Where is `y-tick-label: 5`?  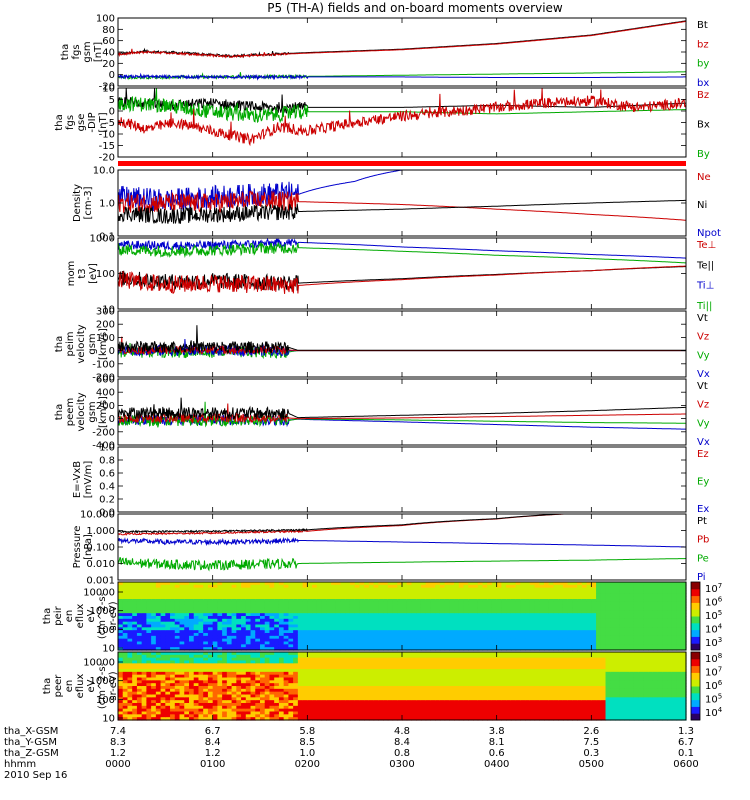
y-tick-label: 5 is located at coordinates (112, 100).